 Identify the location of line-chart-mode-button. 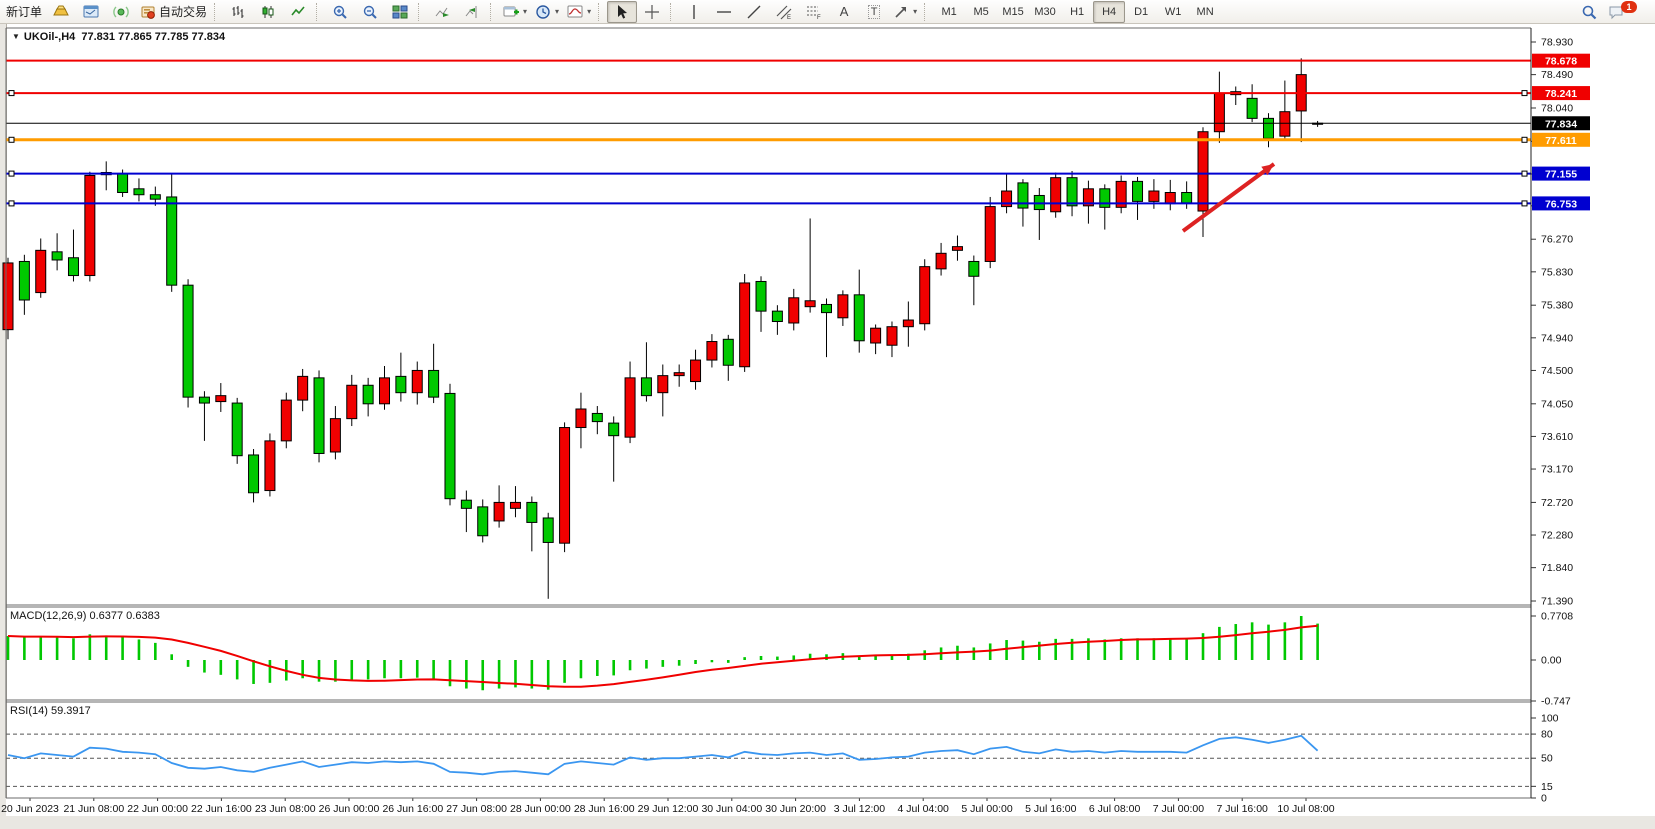
(298, 12).